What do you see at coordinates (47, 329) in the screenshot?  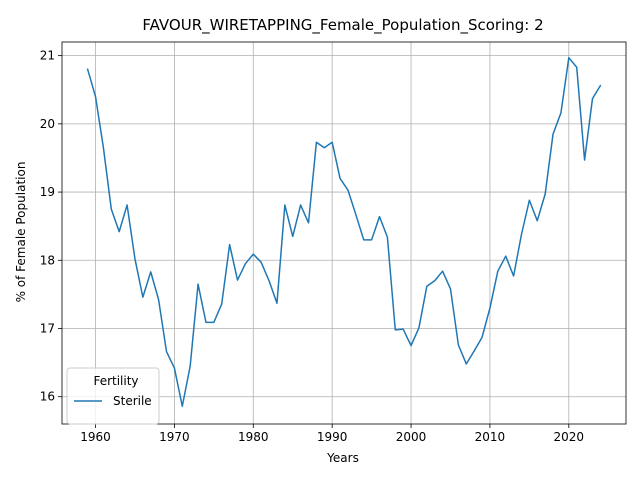 I see `y-tick-label: 17` at bounding box center [47, 329].